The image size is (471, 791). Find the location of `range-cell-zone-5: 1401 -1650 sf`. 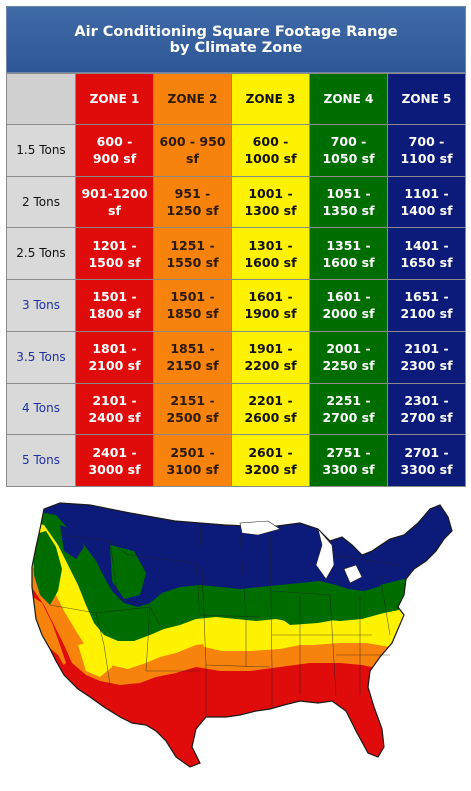

range-cell-zone-5: 1401 -1650 sf is located at coordinates (426, 254).